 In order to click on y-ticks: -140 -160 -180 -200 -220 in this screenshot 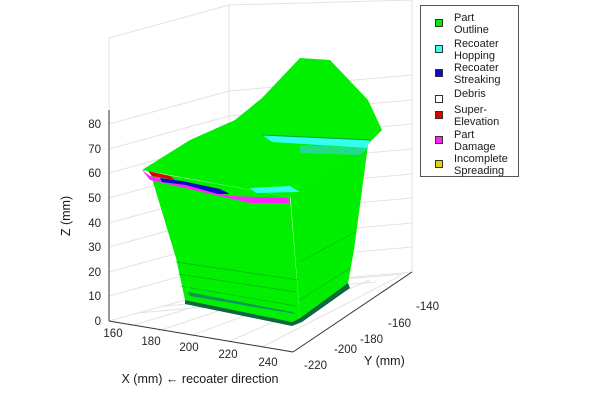, I will do `click(371, 336)`.